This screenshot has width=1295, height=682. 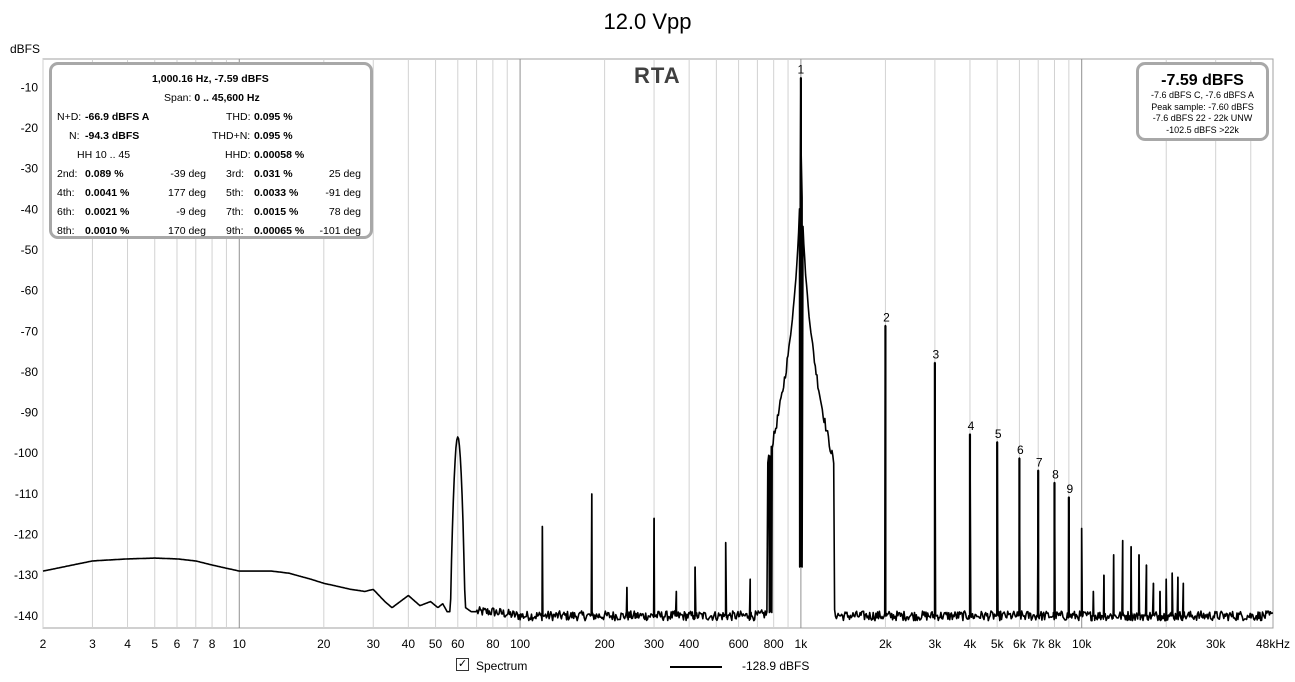 I want to click on y-tick-label: -70, so click(x=30, y=331).